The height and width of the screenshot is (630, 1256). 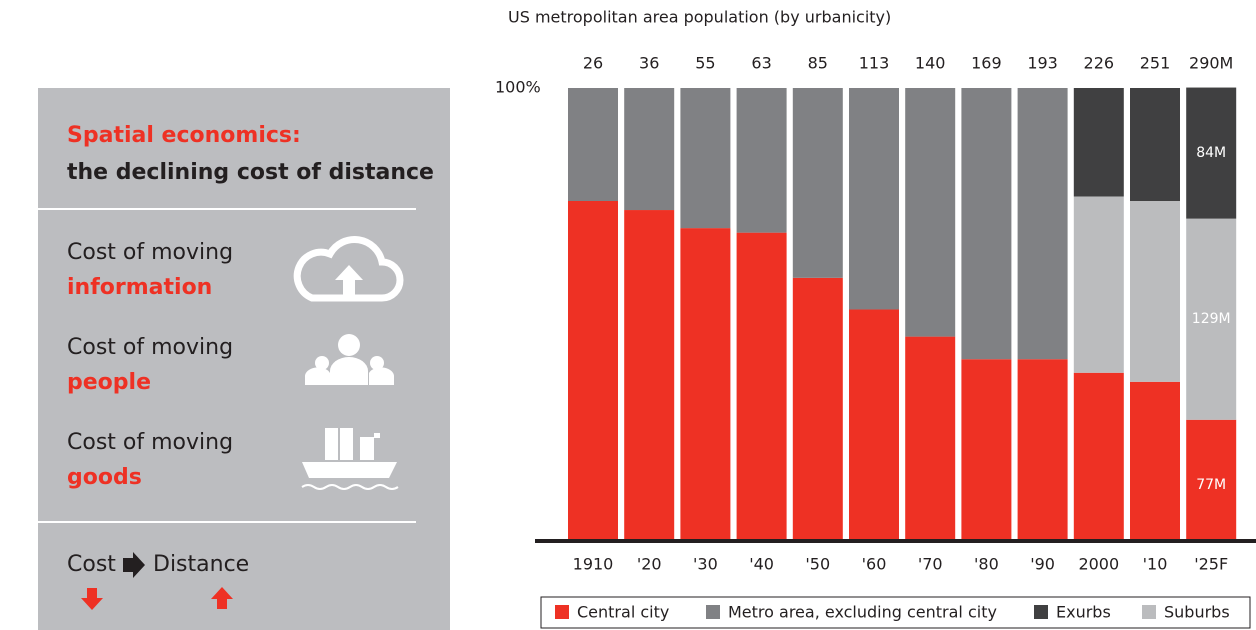 I want to click on x-tick-label: 2000, so click(x=1098, y=564).